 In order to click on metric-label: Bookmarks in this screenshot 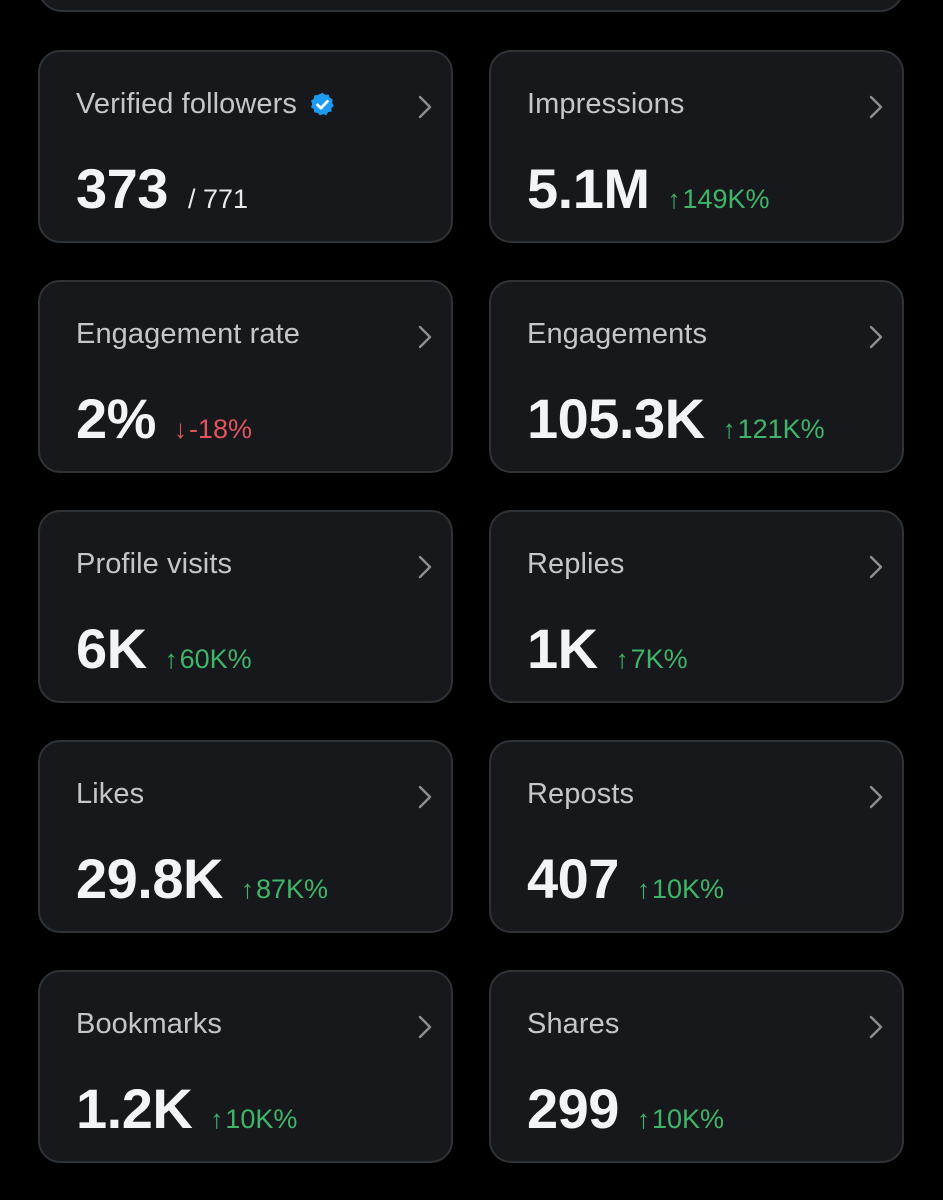, I will do `click(149, 1024)`.